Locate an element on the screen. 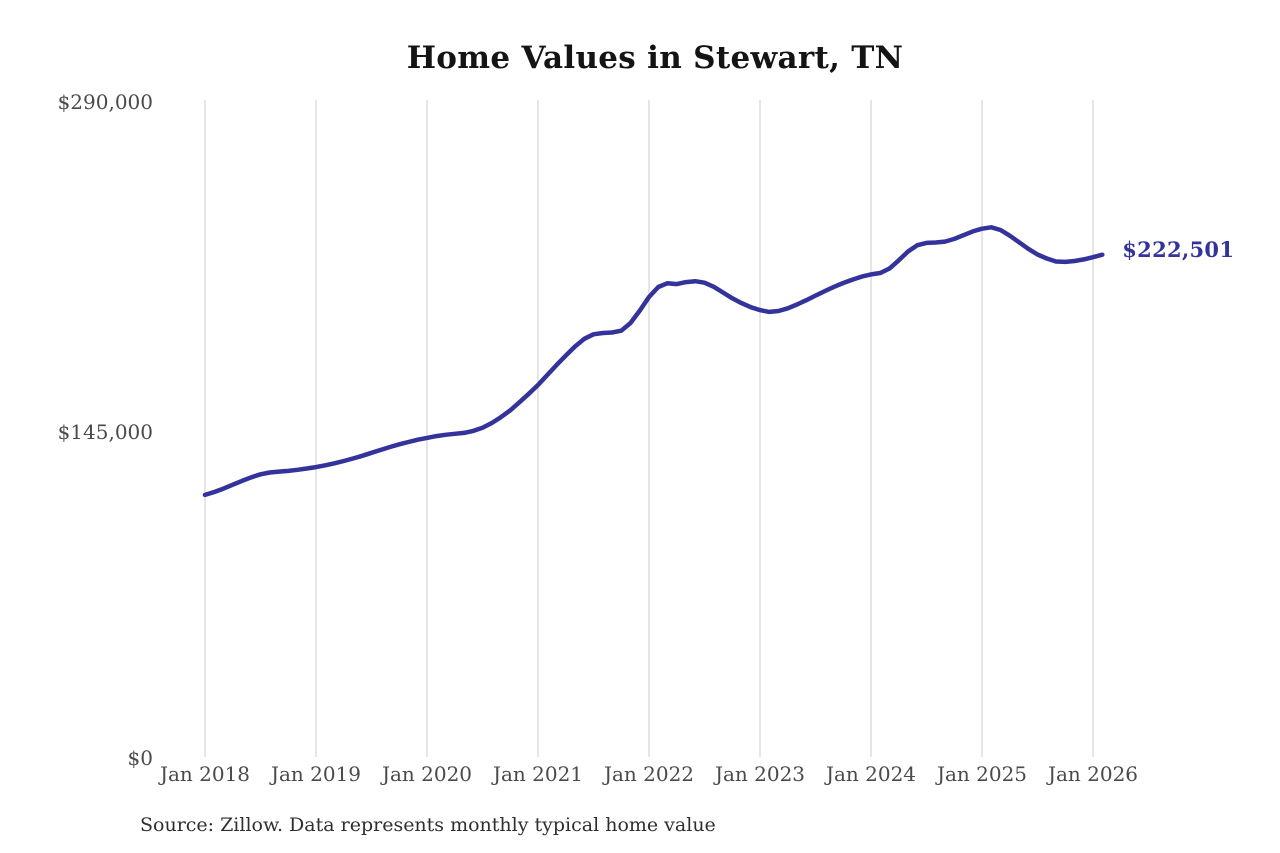 Image resolution: width=1280 pixels, height=853 pixels. y-tick-label-0: $0 is located at coordinates (140, 758).